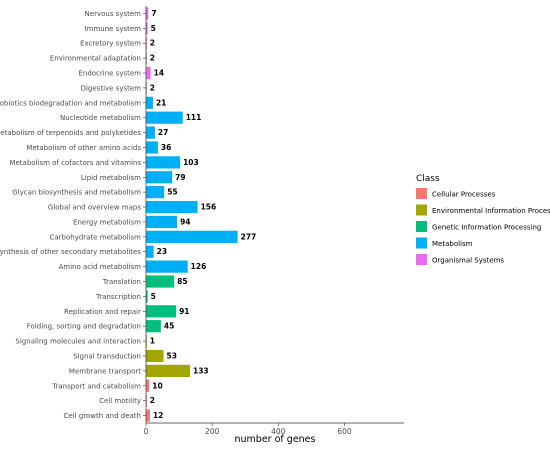 This screenshot has height=449, width=550. I want to click on value-label: 45, so click(169, 326).